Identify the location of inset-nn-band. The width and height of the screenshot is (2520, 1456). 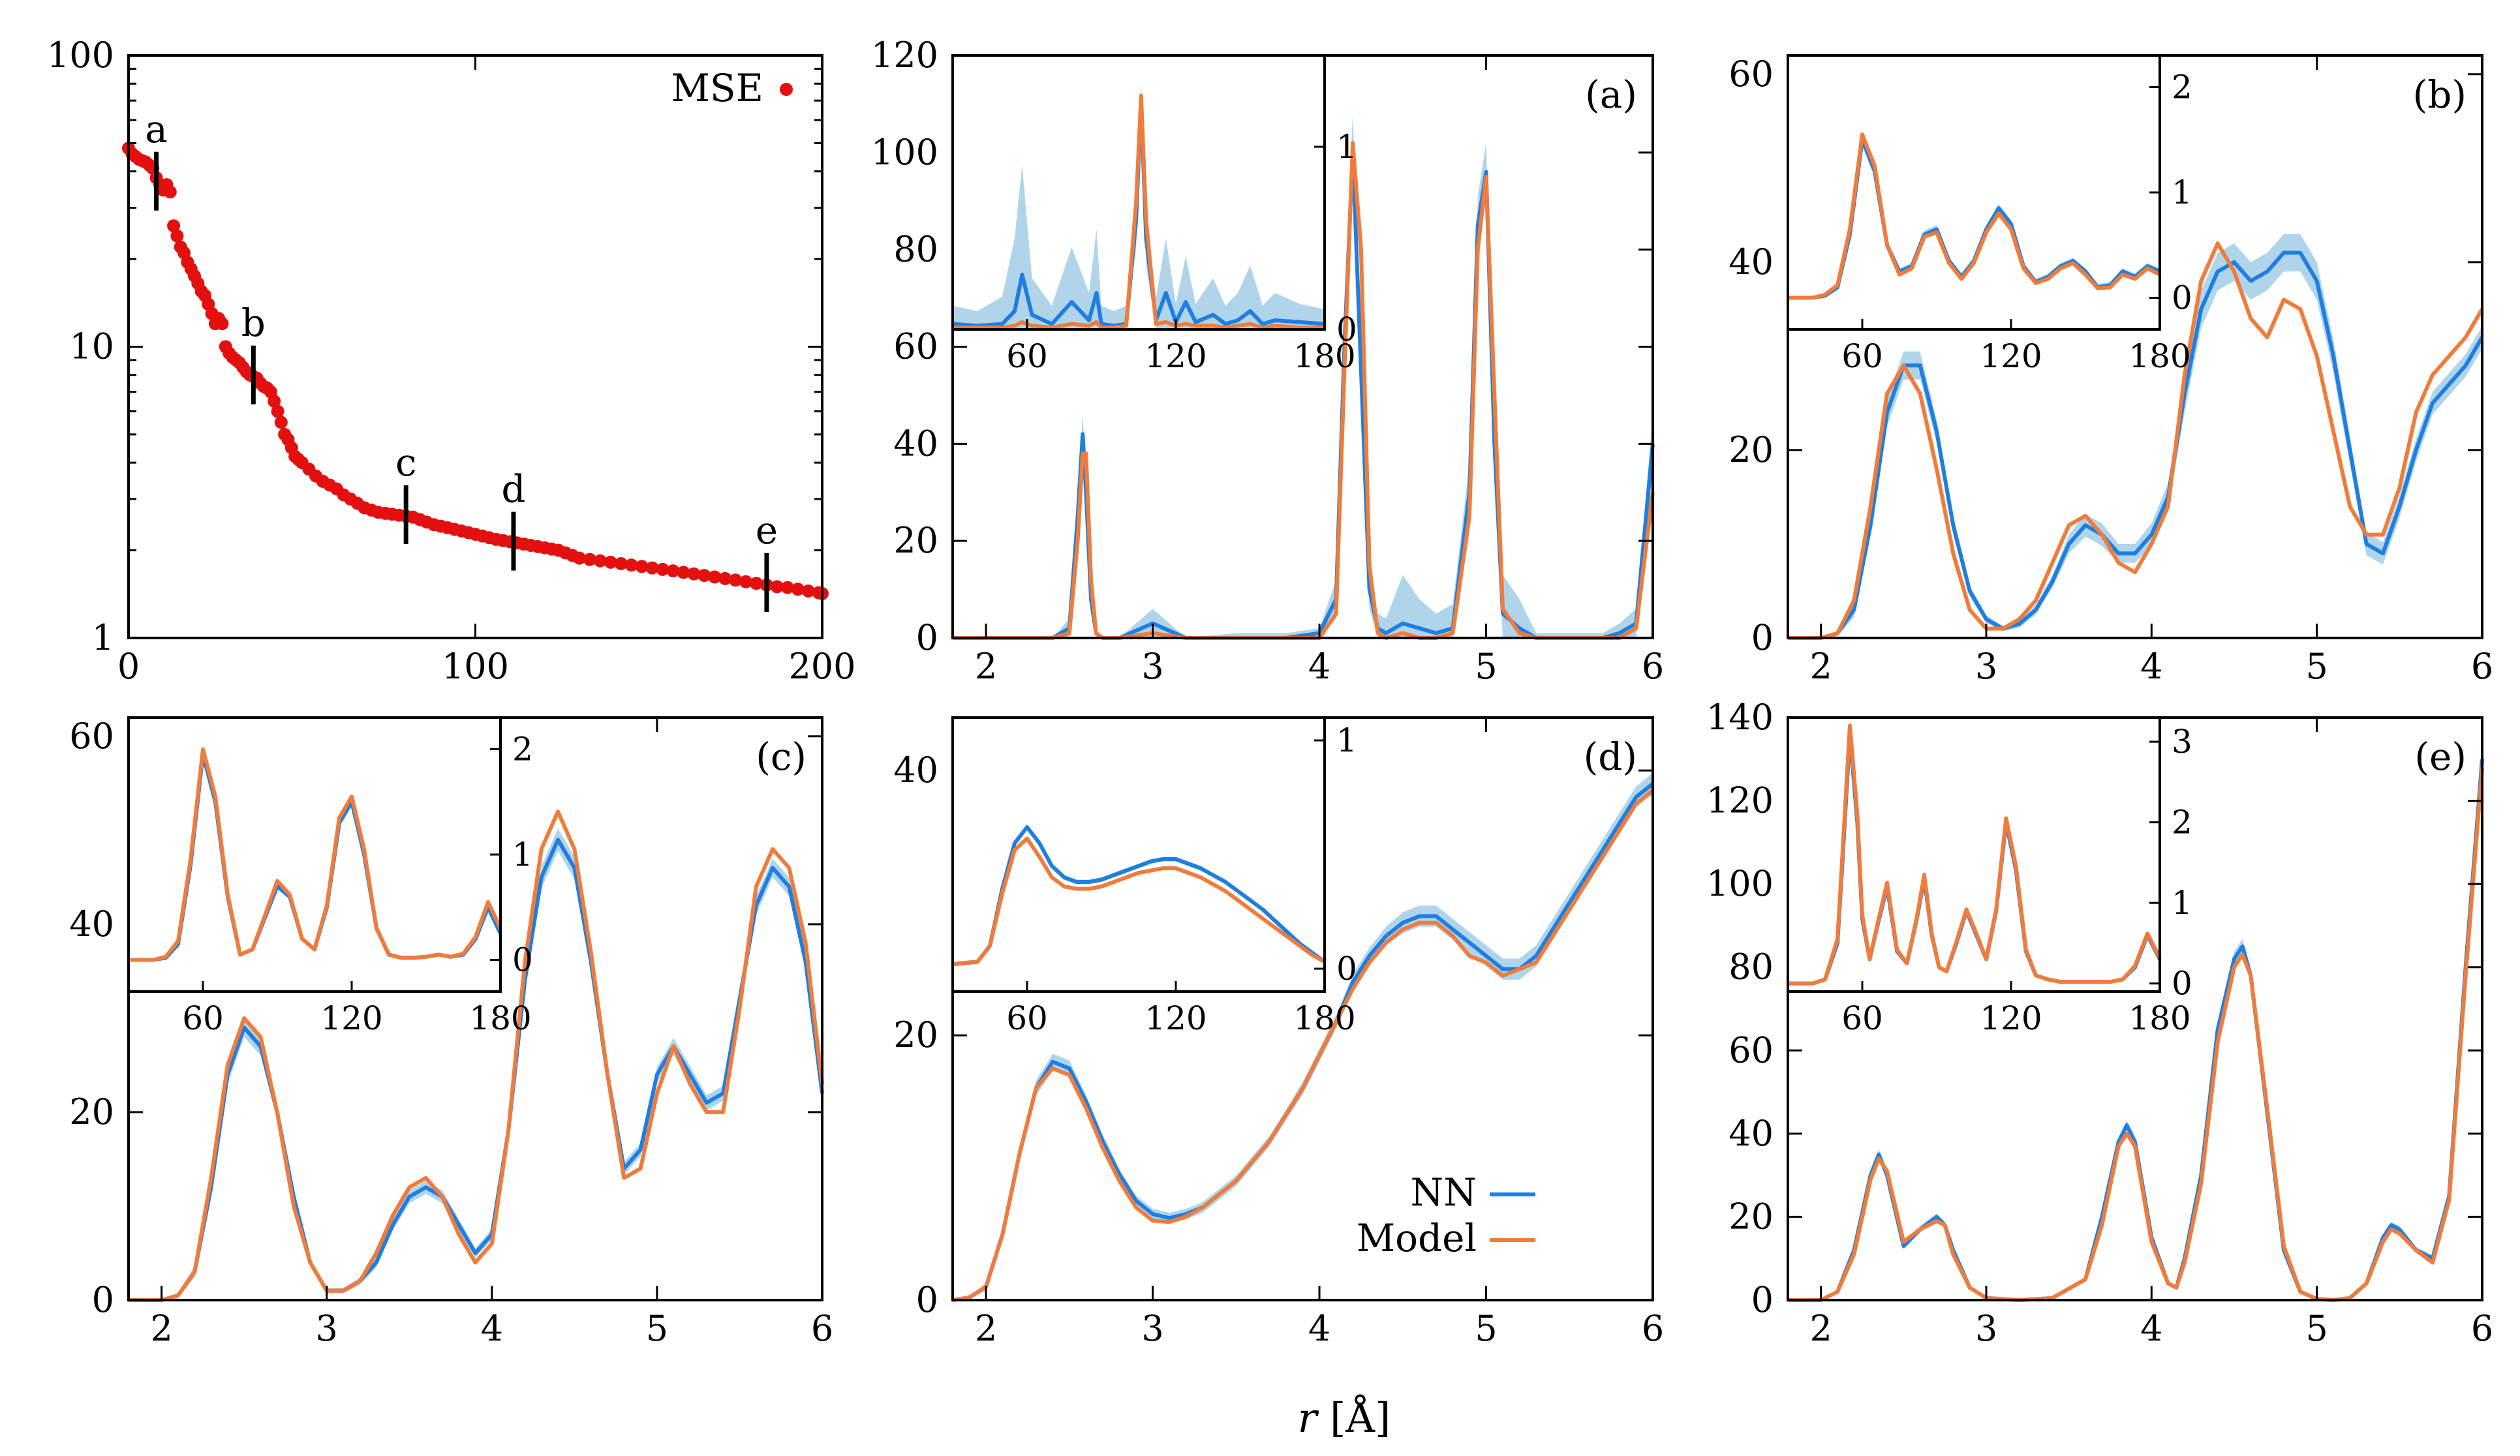
(1139, 206).